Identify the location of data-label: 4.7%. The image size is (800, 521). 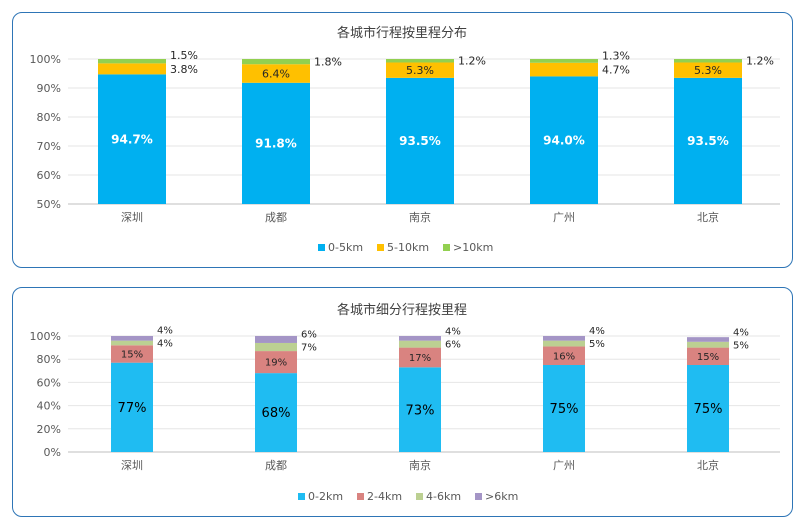
(616, 70).